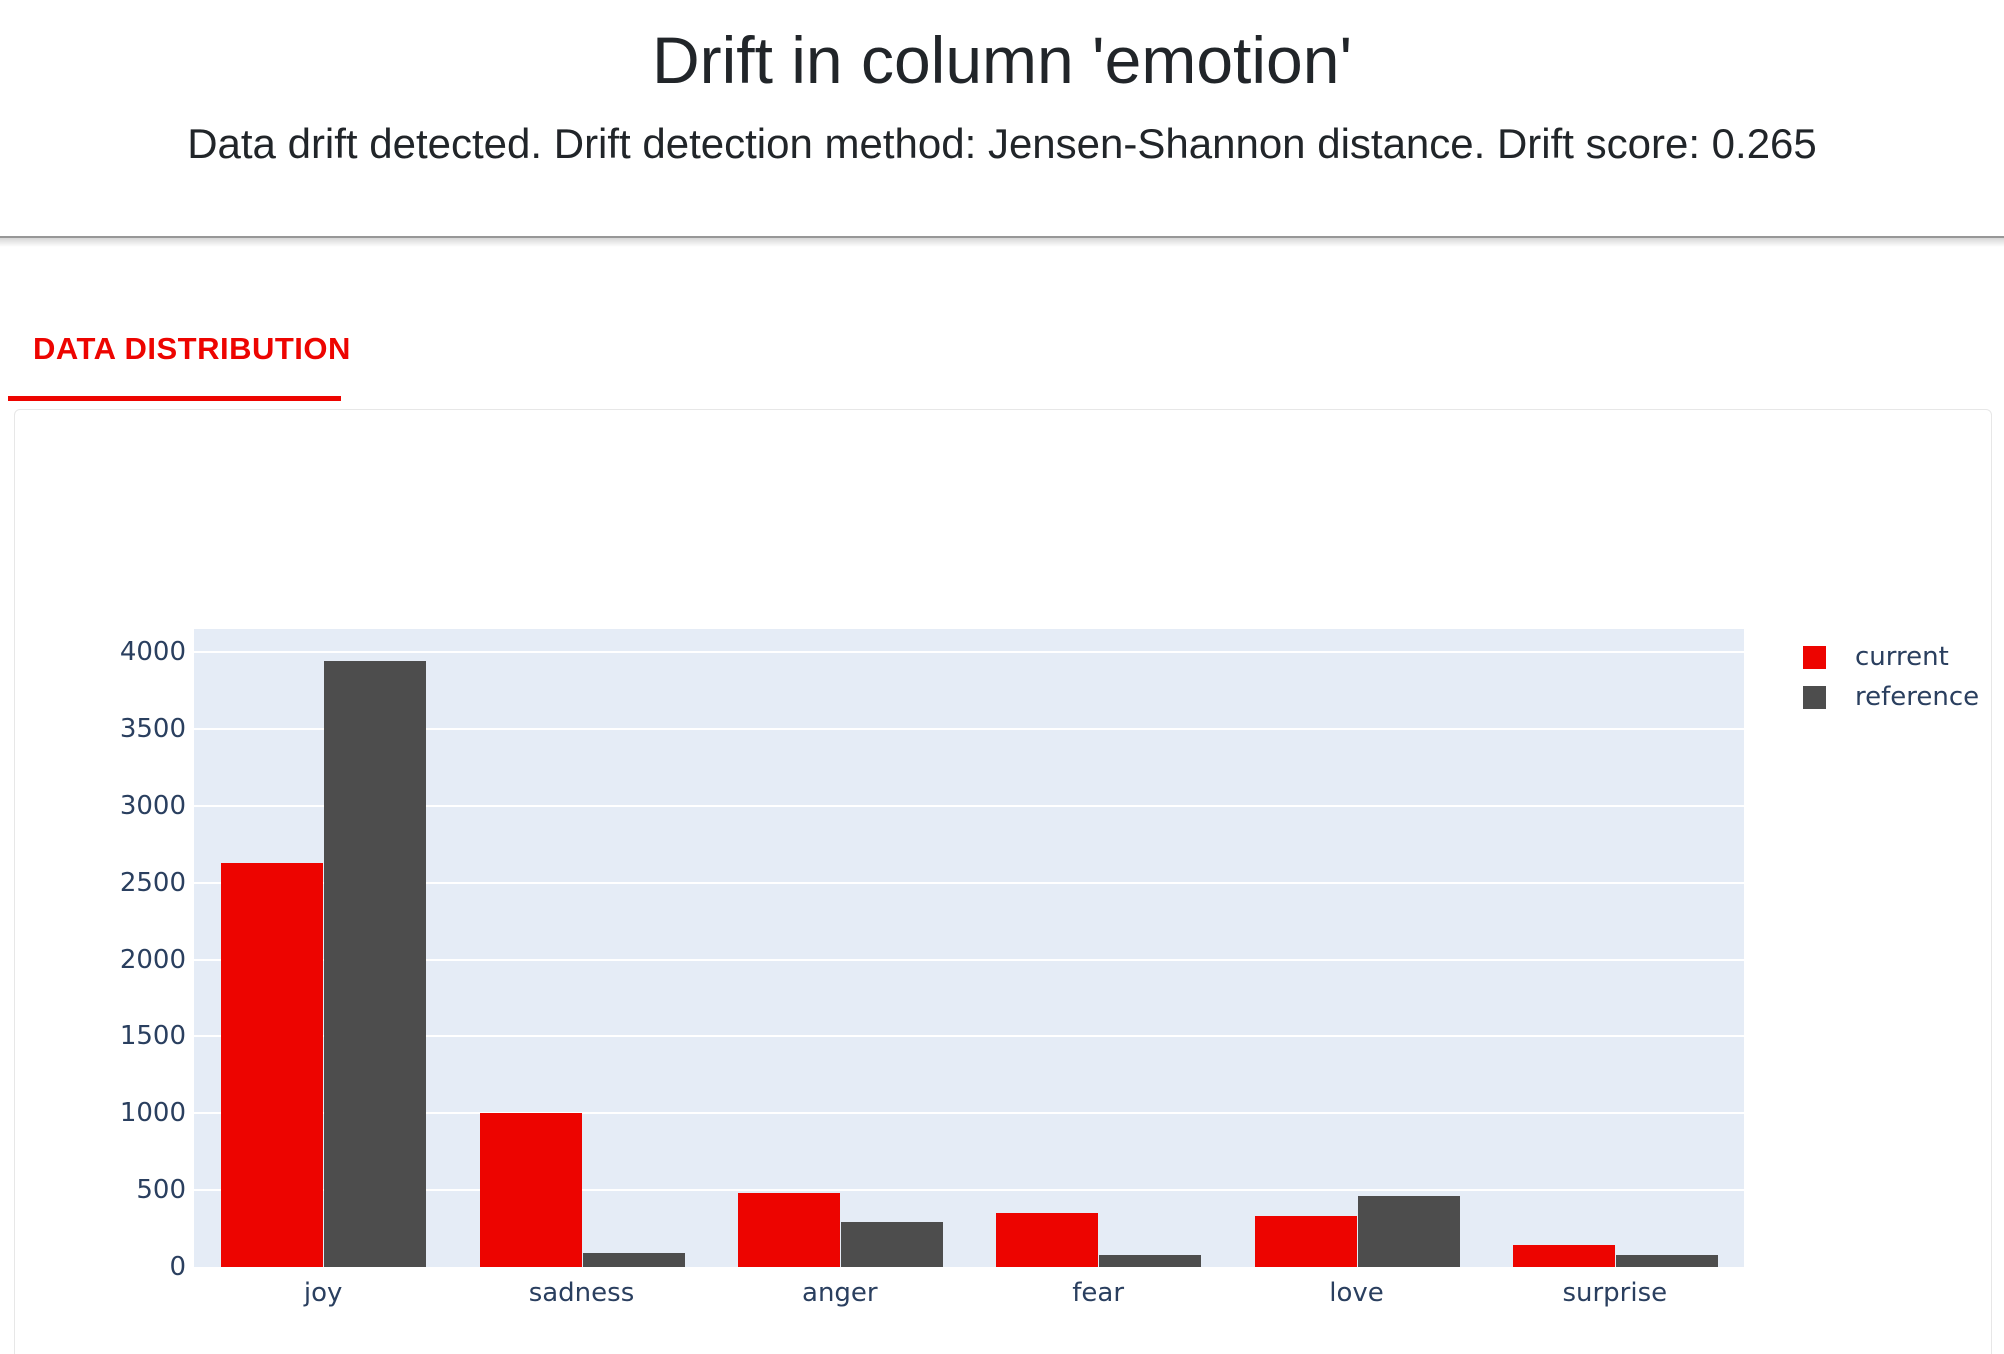  What do you see at coordinates (1814, 657) in the screenshot?
I see `legend-swatch-current` at bounding box center [1814, 657].